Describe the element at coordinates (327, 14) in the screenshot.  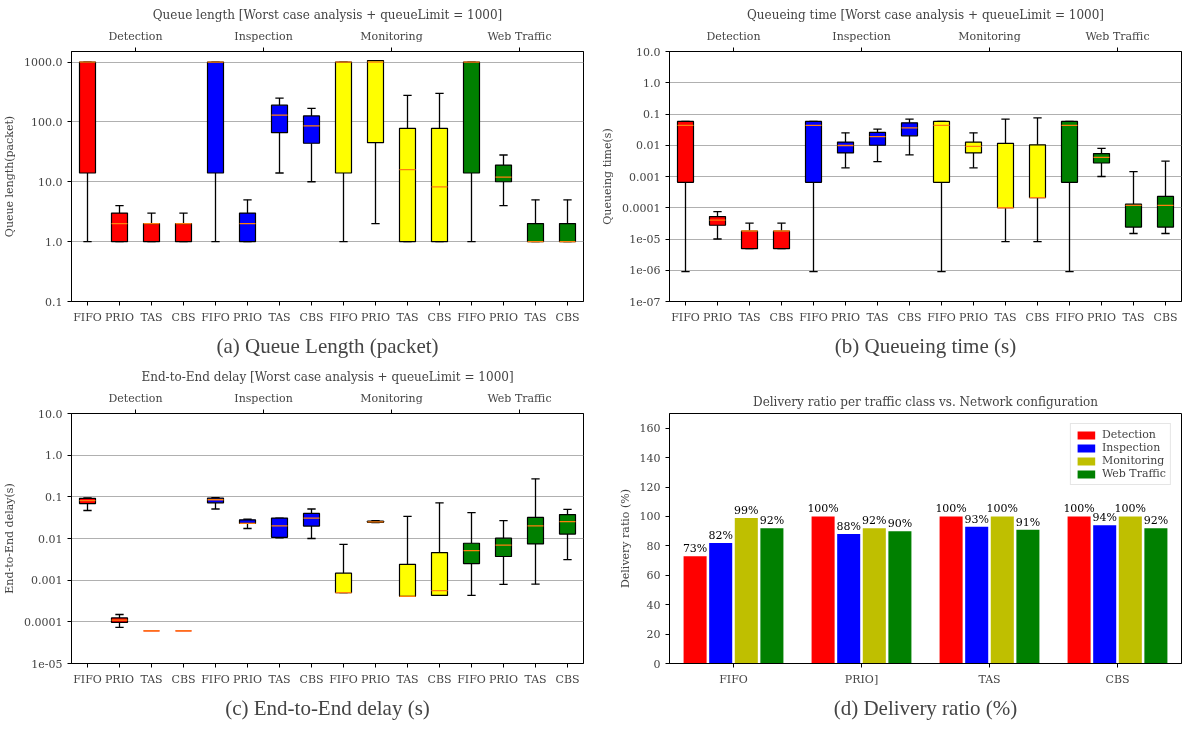
I see `chart-title: Queue length [Worst case analysis + queueLimit = 1000]` at that location.